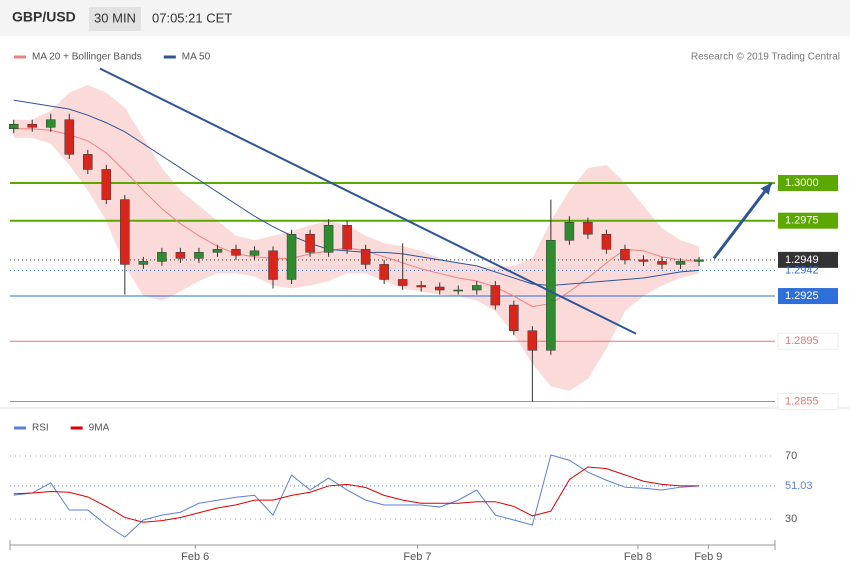  I want to click on level-label: 1.2975, so click(802, 221).